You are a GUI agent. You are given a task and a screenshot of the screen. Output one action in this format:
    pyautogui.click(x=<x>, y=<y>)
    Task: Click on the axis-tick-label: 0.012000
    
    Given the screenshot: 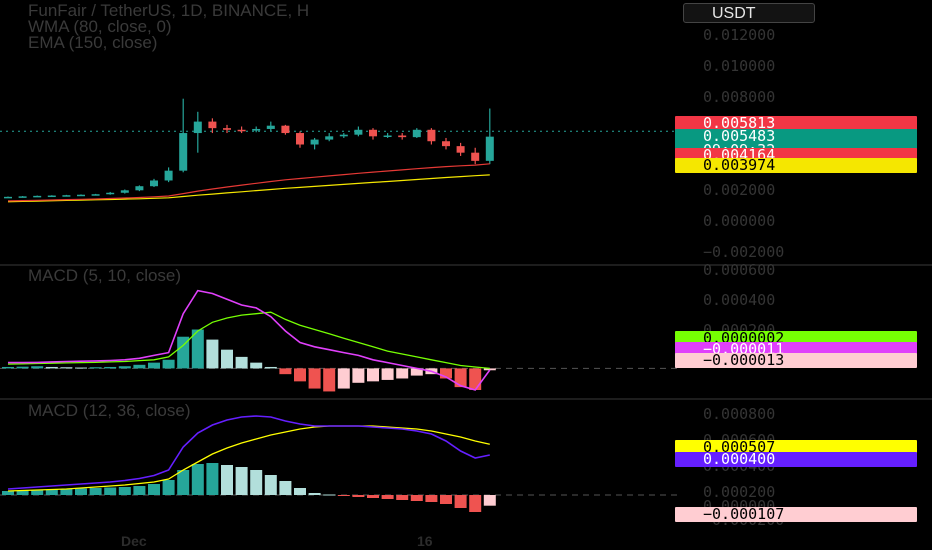 What is the action you would take?
    pyautogui.click(x=739, y=35)
    